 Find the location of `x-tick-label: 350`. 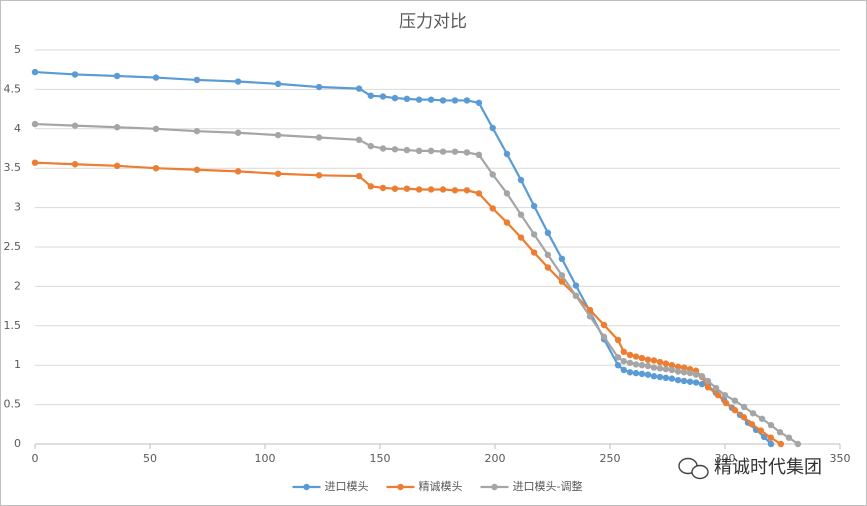

x-tick-label: 350 is located at coordinates (840, 458).